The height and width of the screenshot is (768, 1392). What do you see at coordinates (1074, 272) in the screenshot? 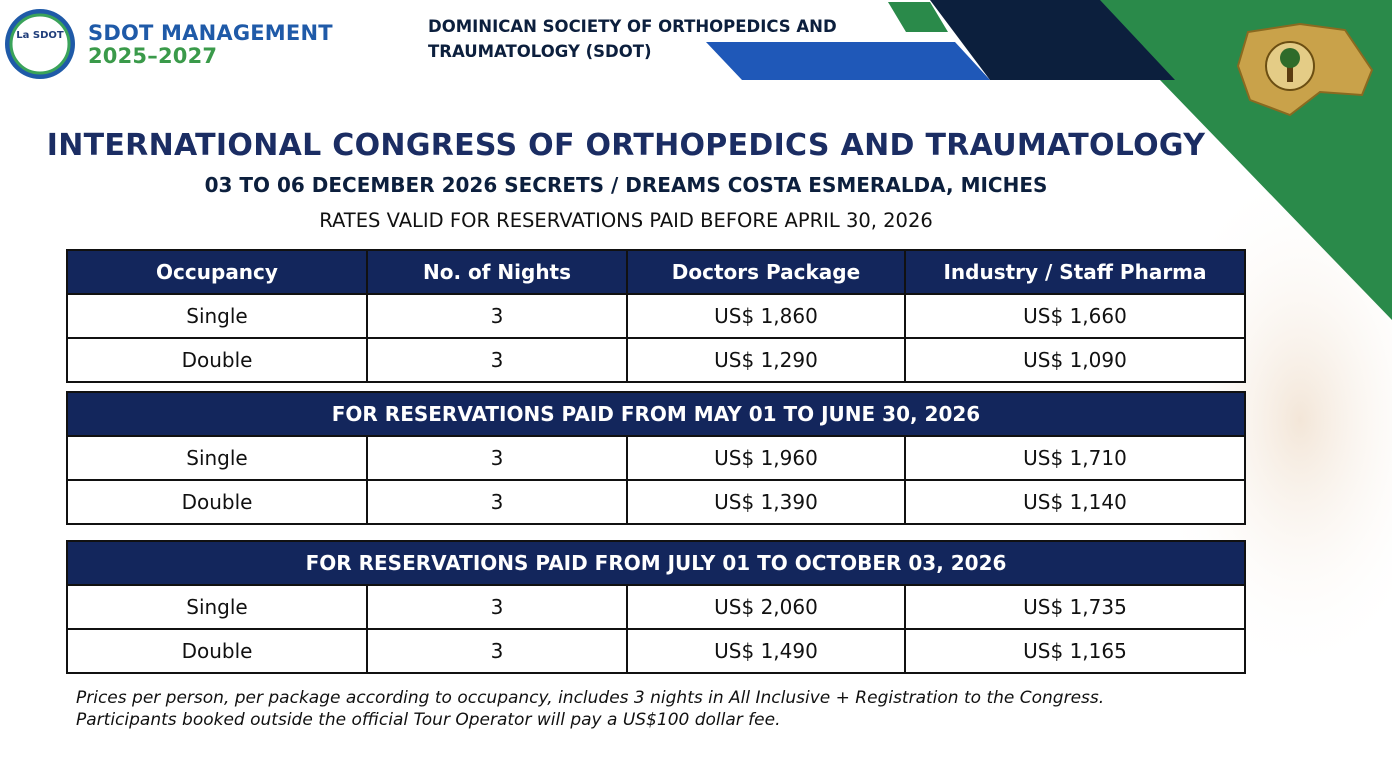
I see `column-header: Industry / Staff Pharma` at bounding box center [1074, 272].